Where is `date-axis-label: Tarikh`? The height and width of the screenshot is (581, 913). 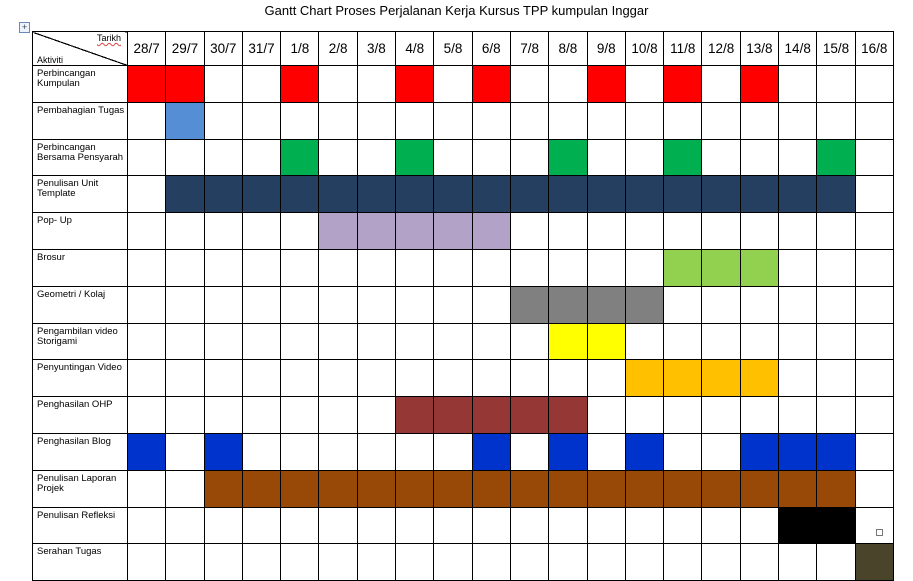 date-axis-label: Tarikh is located at coordinates (108, 38).